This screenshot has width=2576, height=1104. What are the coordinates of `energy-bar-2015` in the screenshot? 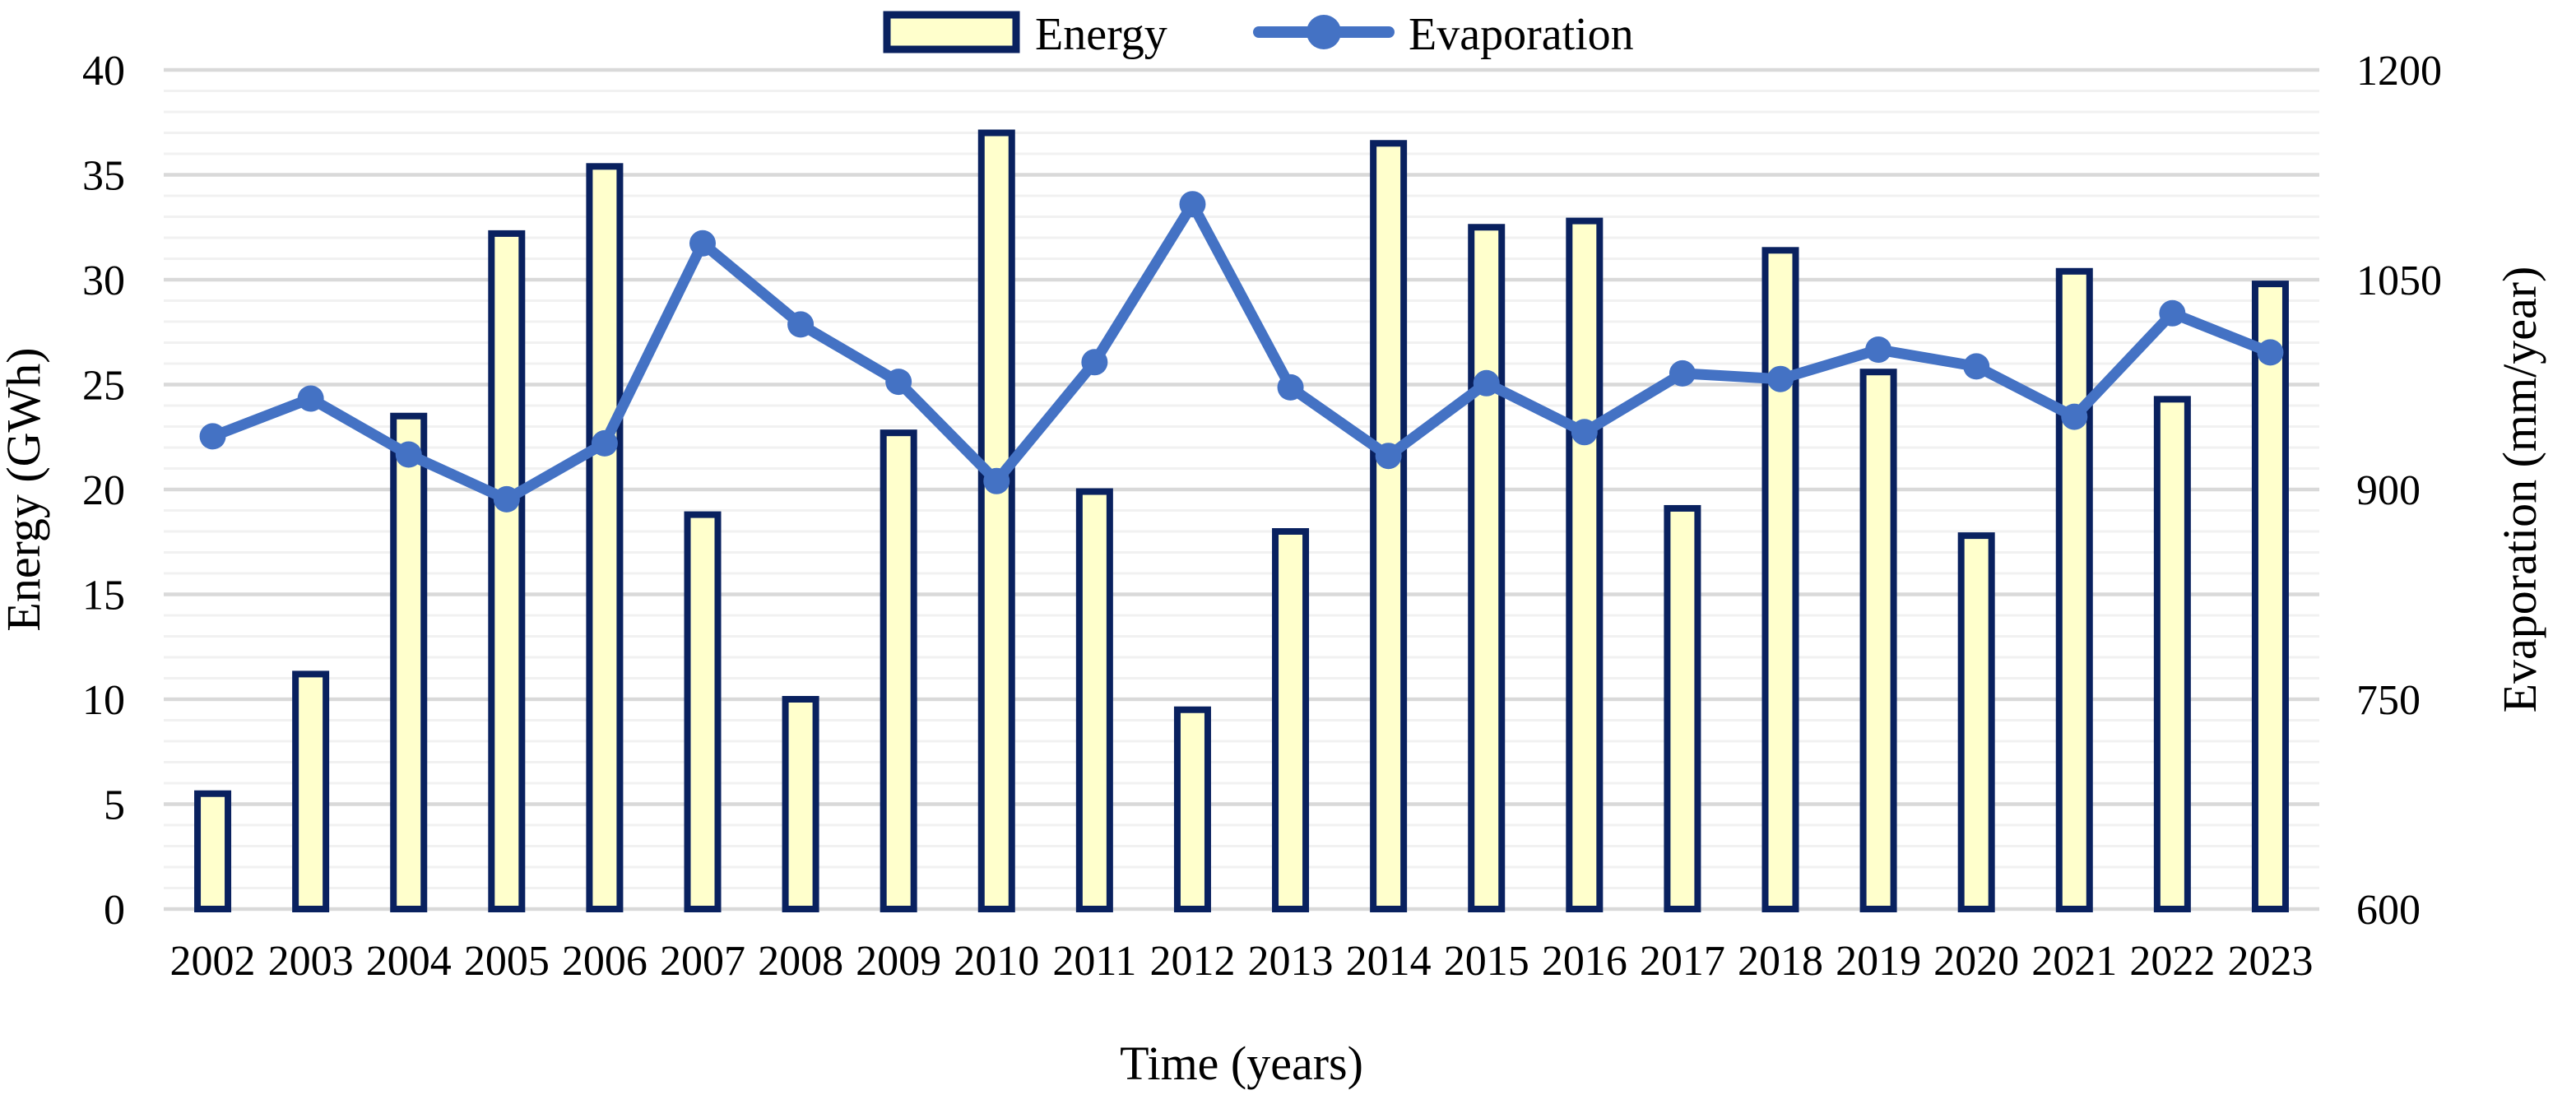 It's located at (1487, 568).